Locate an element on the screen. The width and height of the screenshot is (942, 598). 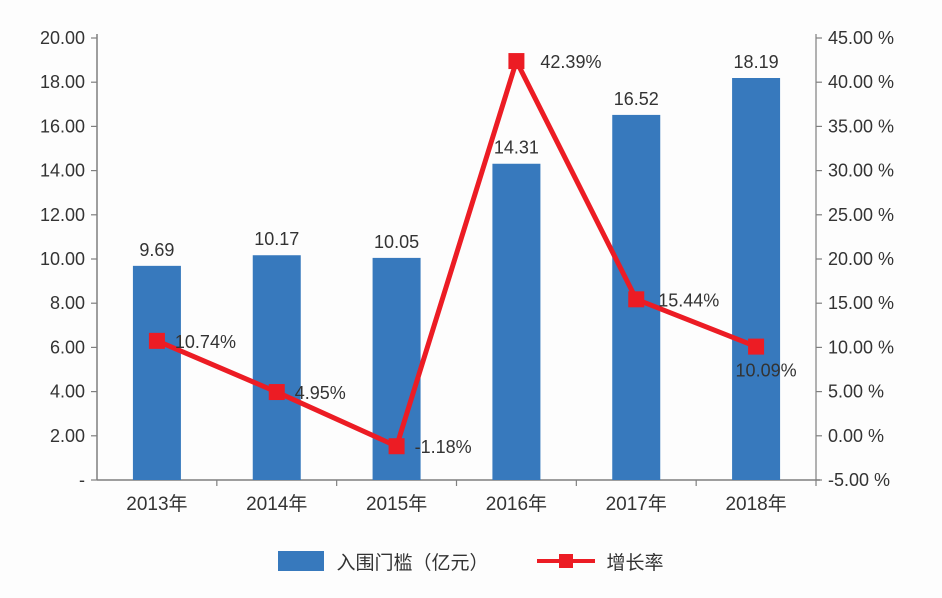
bar-value-label: 10.17 is located at coordinates (276, 239).